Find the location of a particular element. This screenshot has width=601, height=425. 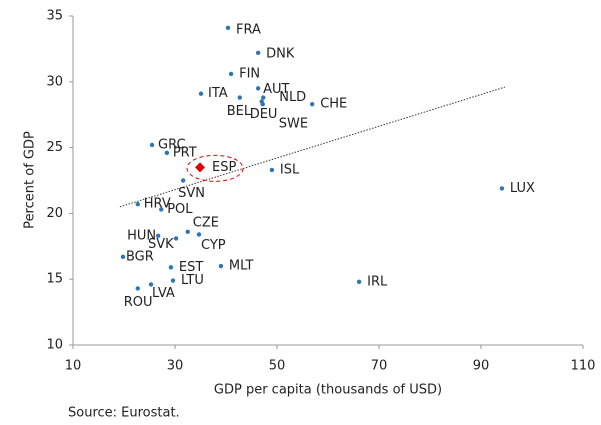

point-label: NLD is located at coordinates (292, 97).